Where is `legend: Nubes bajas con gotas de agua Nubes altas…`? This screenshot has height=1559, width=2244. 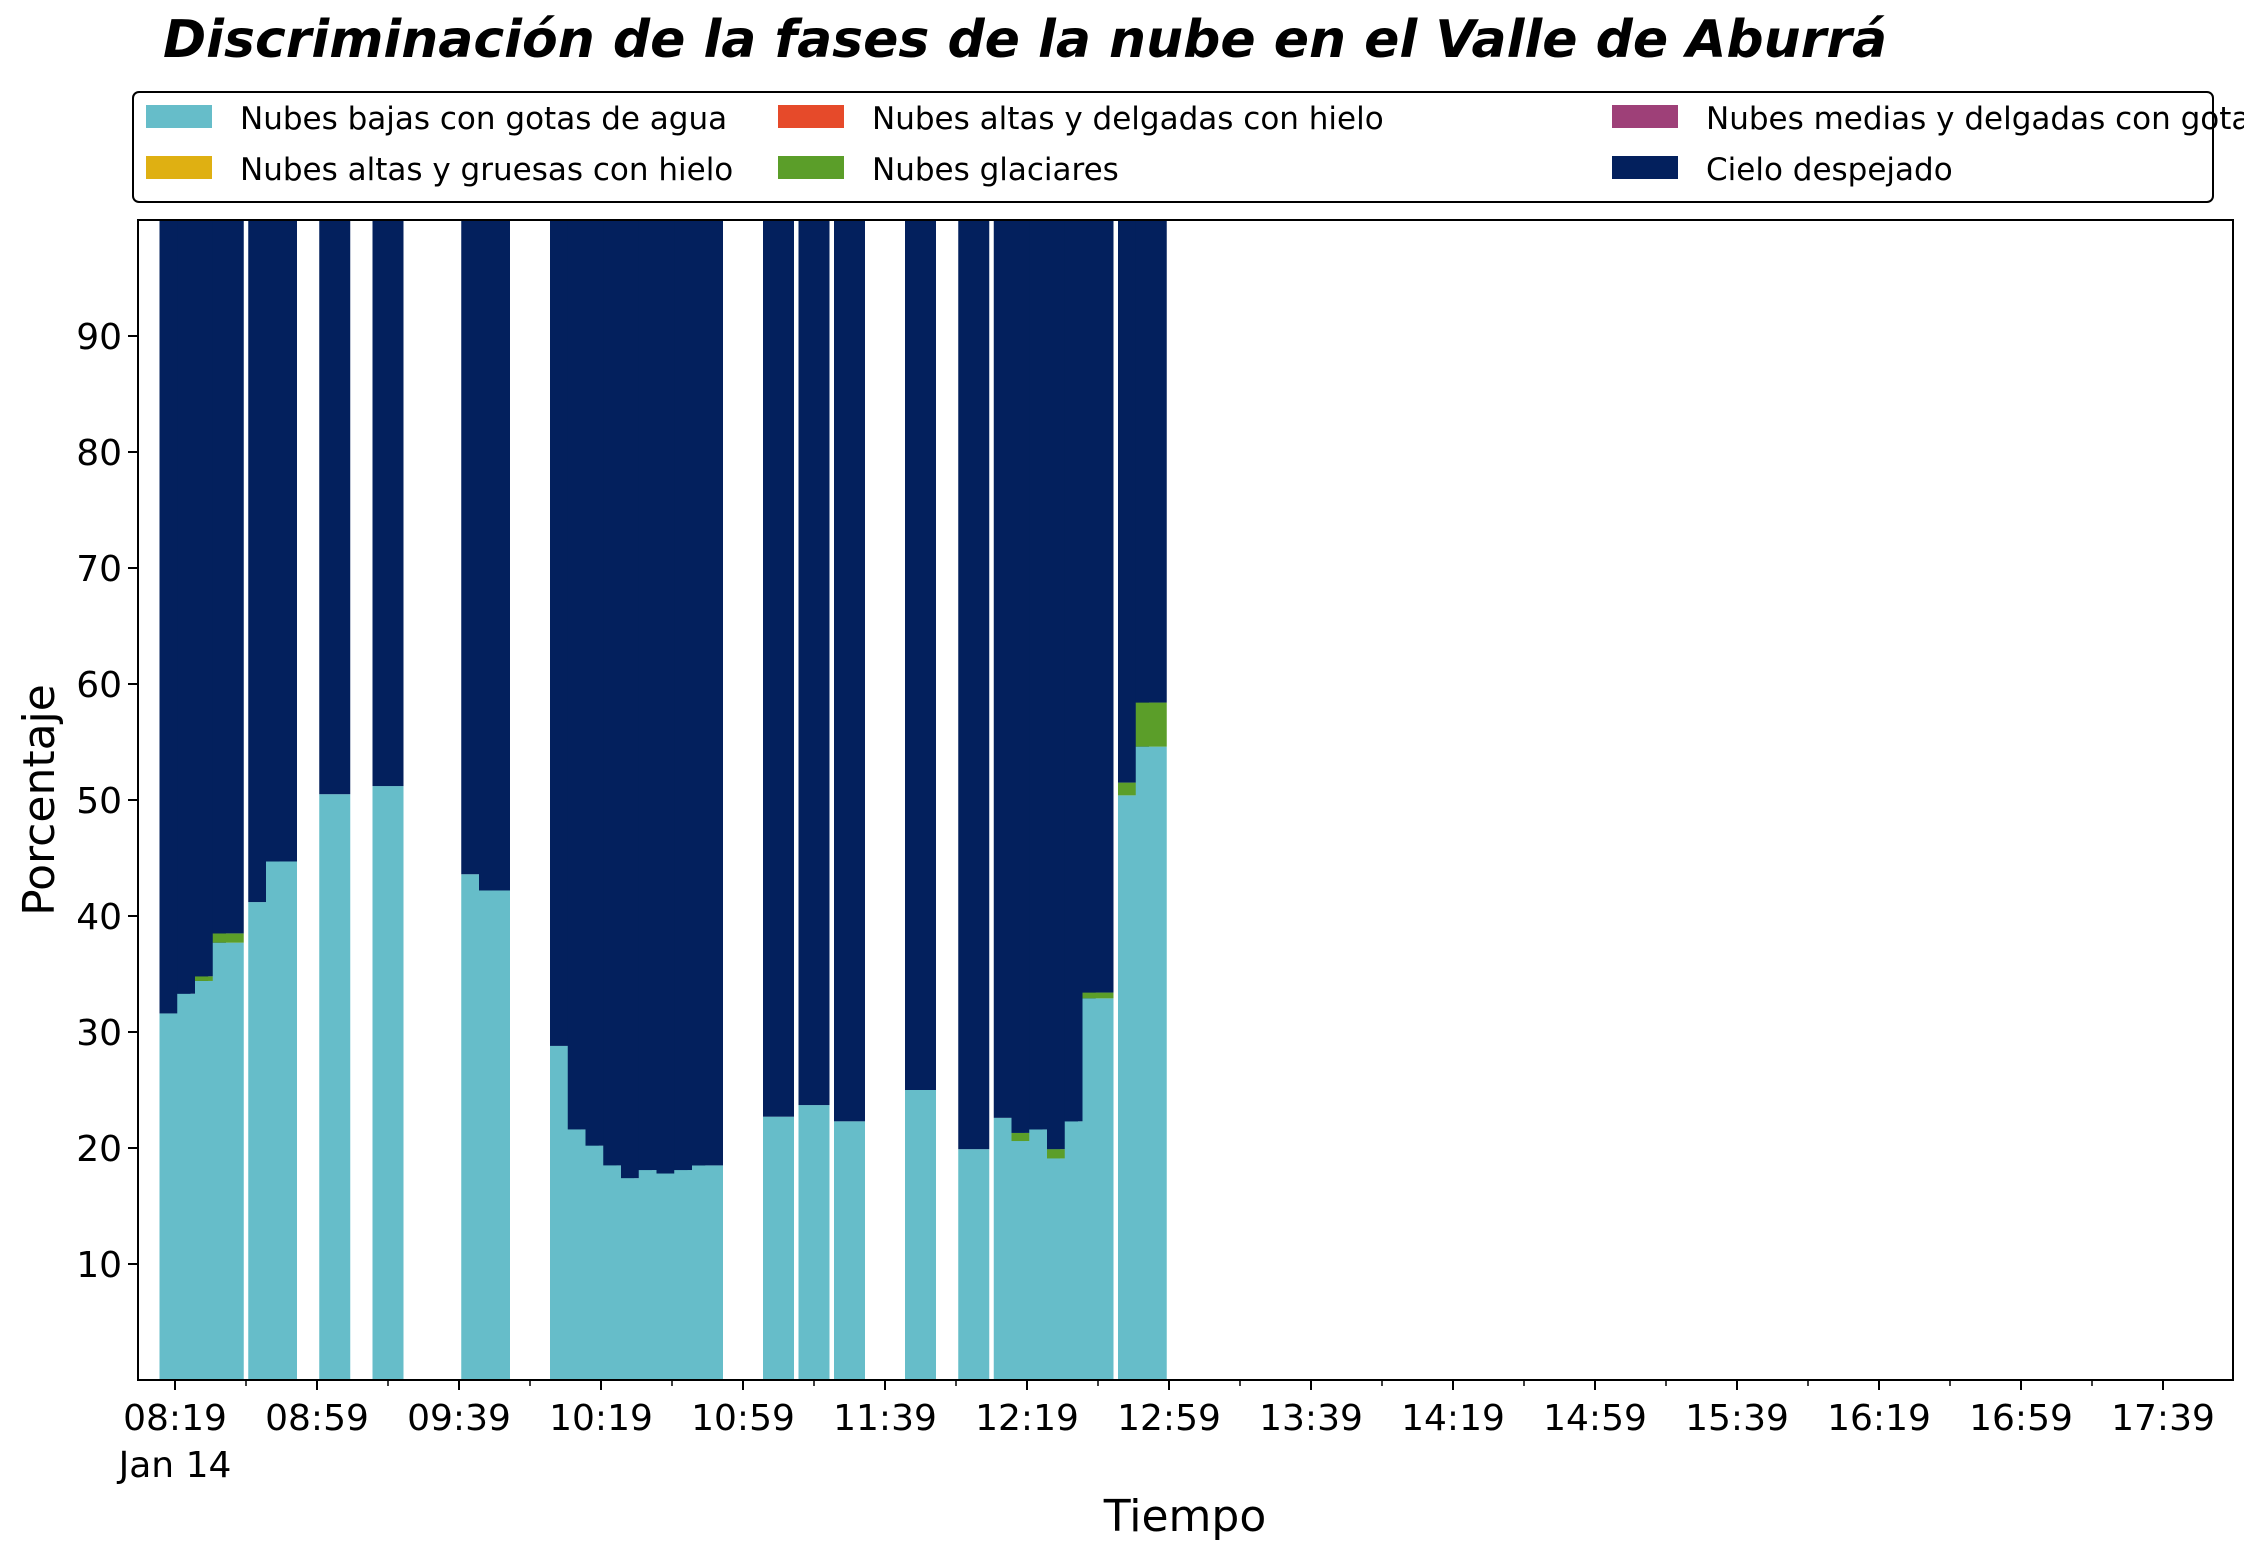 legend: Nubes bajas con gotas de agua Nubes altas… is located at coordinates (1188, 147).